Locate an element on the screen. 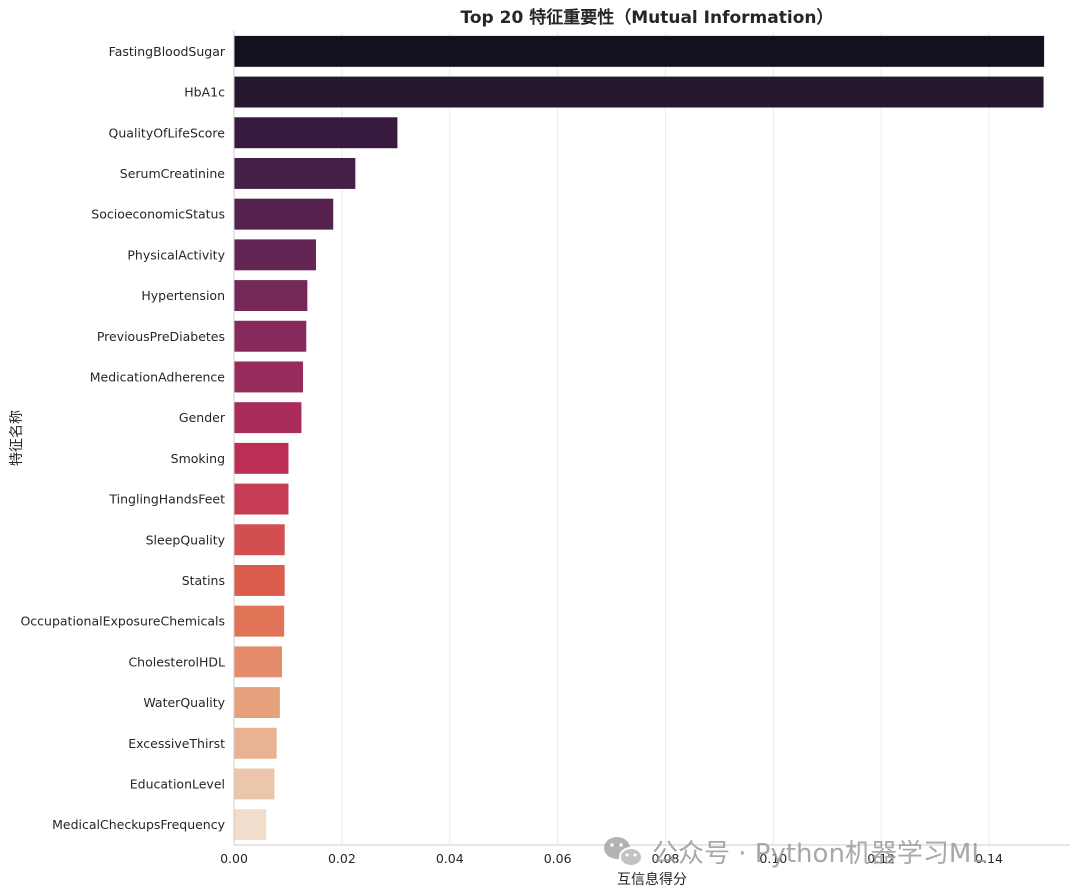  x-tick-label: 0.04 is located at coordinates (450, 858).